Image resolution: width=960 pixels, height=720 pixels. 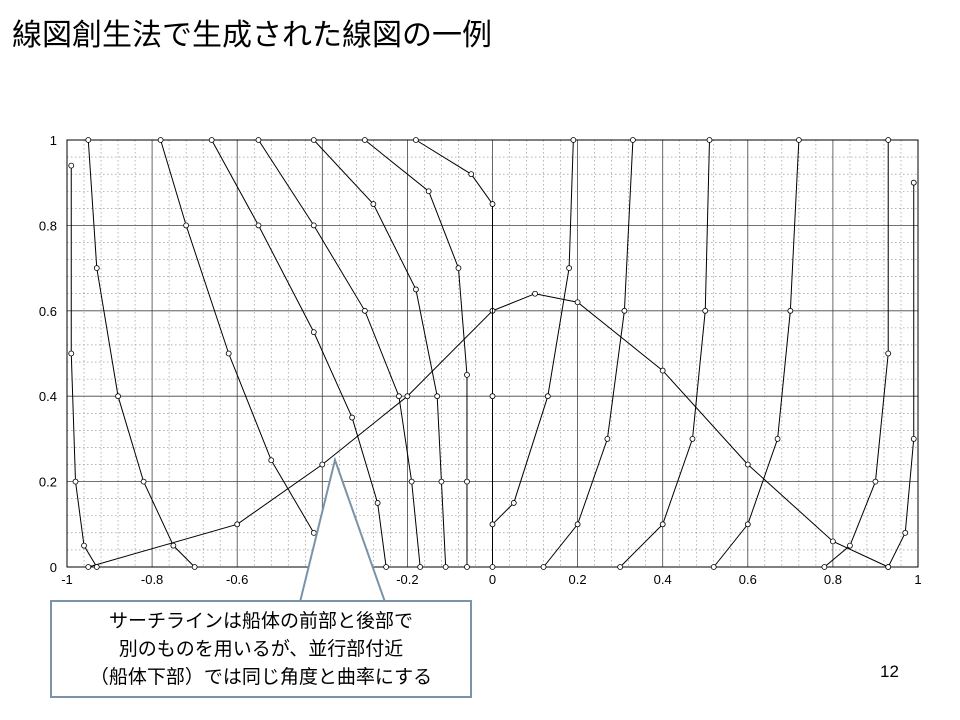 I want to click on y-tick-label: 0, so click(x=53, y=567).